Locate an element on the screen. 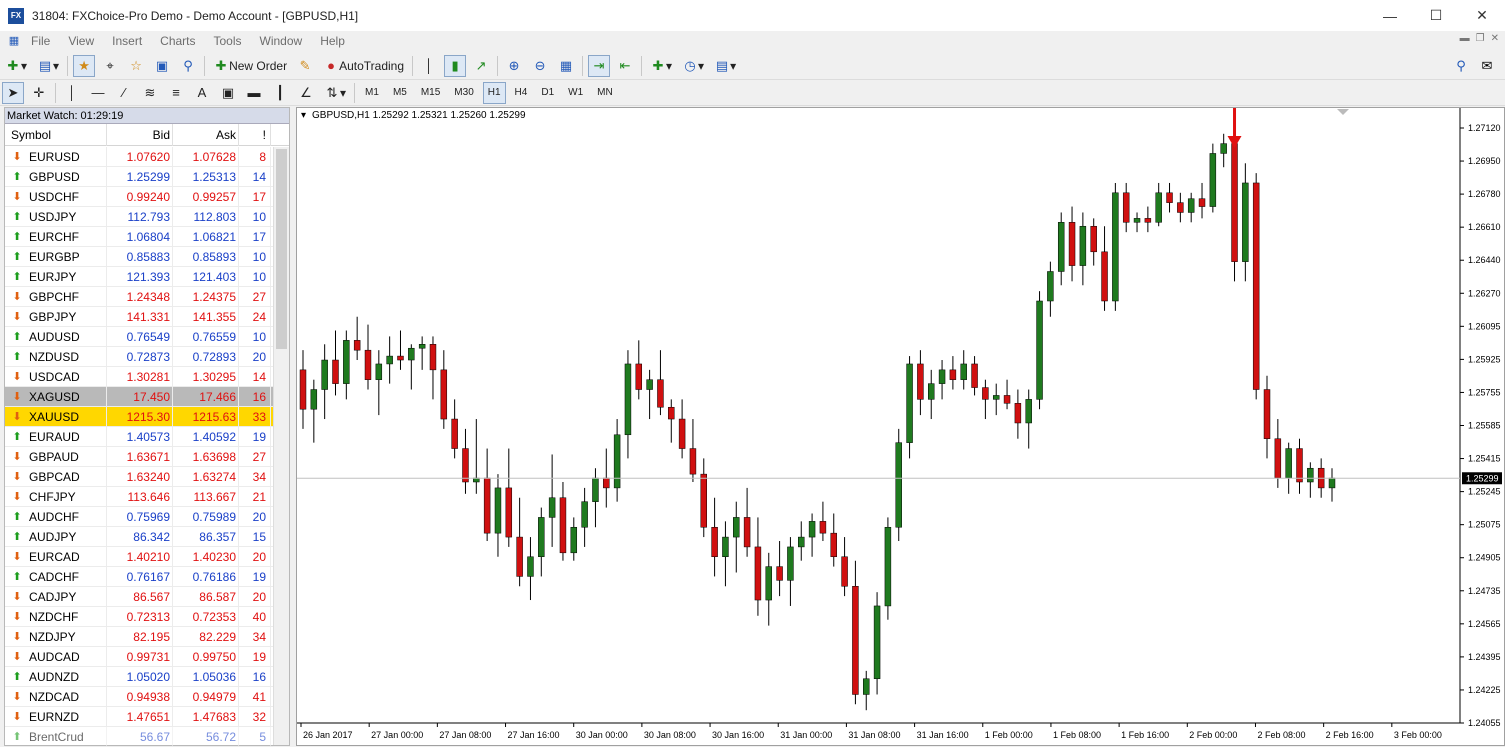 The width and height of the screenshot is (1505, 747). tf-d1-button: D1 is located at coordinates (548, 92).